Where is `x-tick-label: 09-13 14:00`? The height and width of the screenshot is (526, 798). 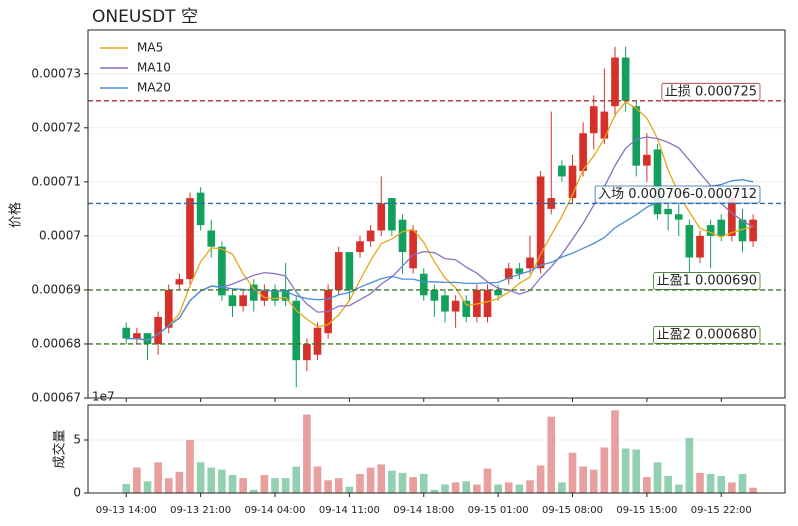
x-tick-label: 09-13 14:00 is located at coordinates (126, 510).